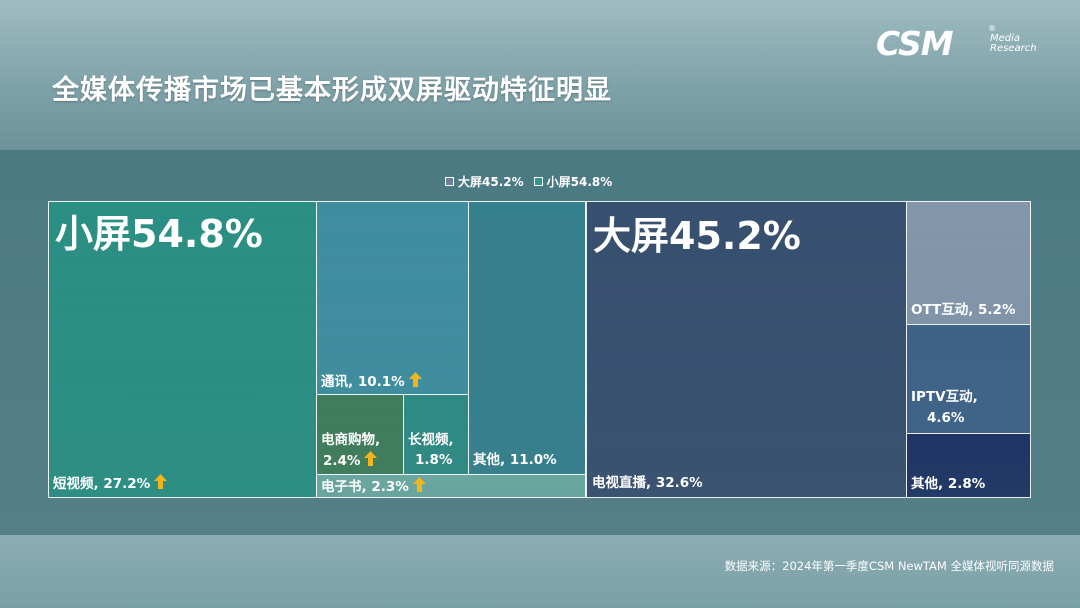 This screenshot has height=608, width=1080. Describe the element at coordinates (968, 263) in the screenshot. I see `cell-ott: OTT互动, 5.2%` at that location.